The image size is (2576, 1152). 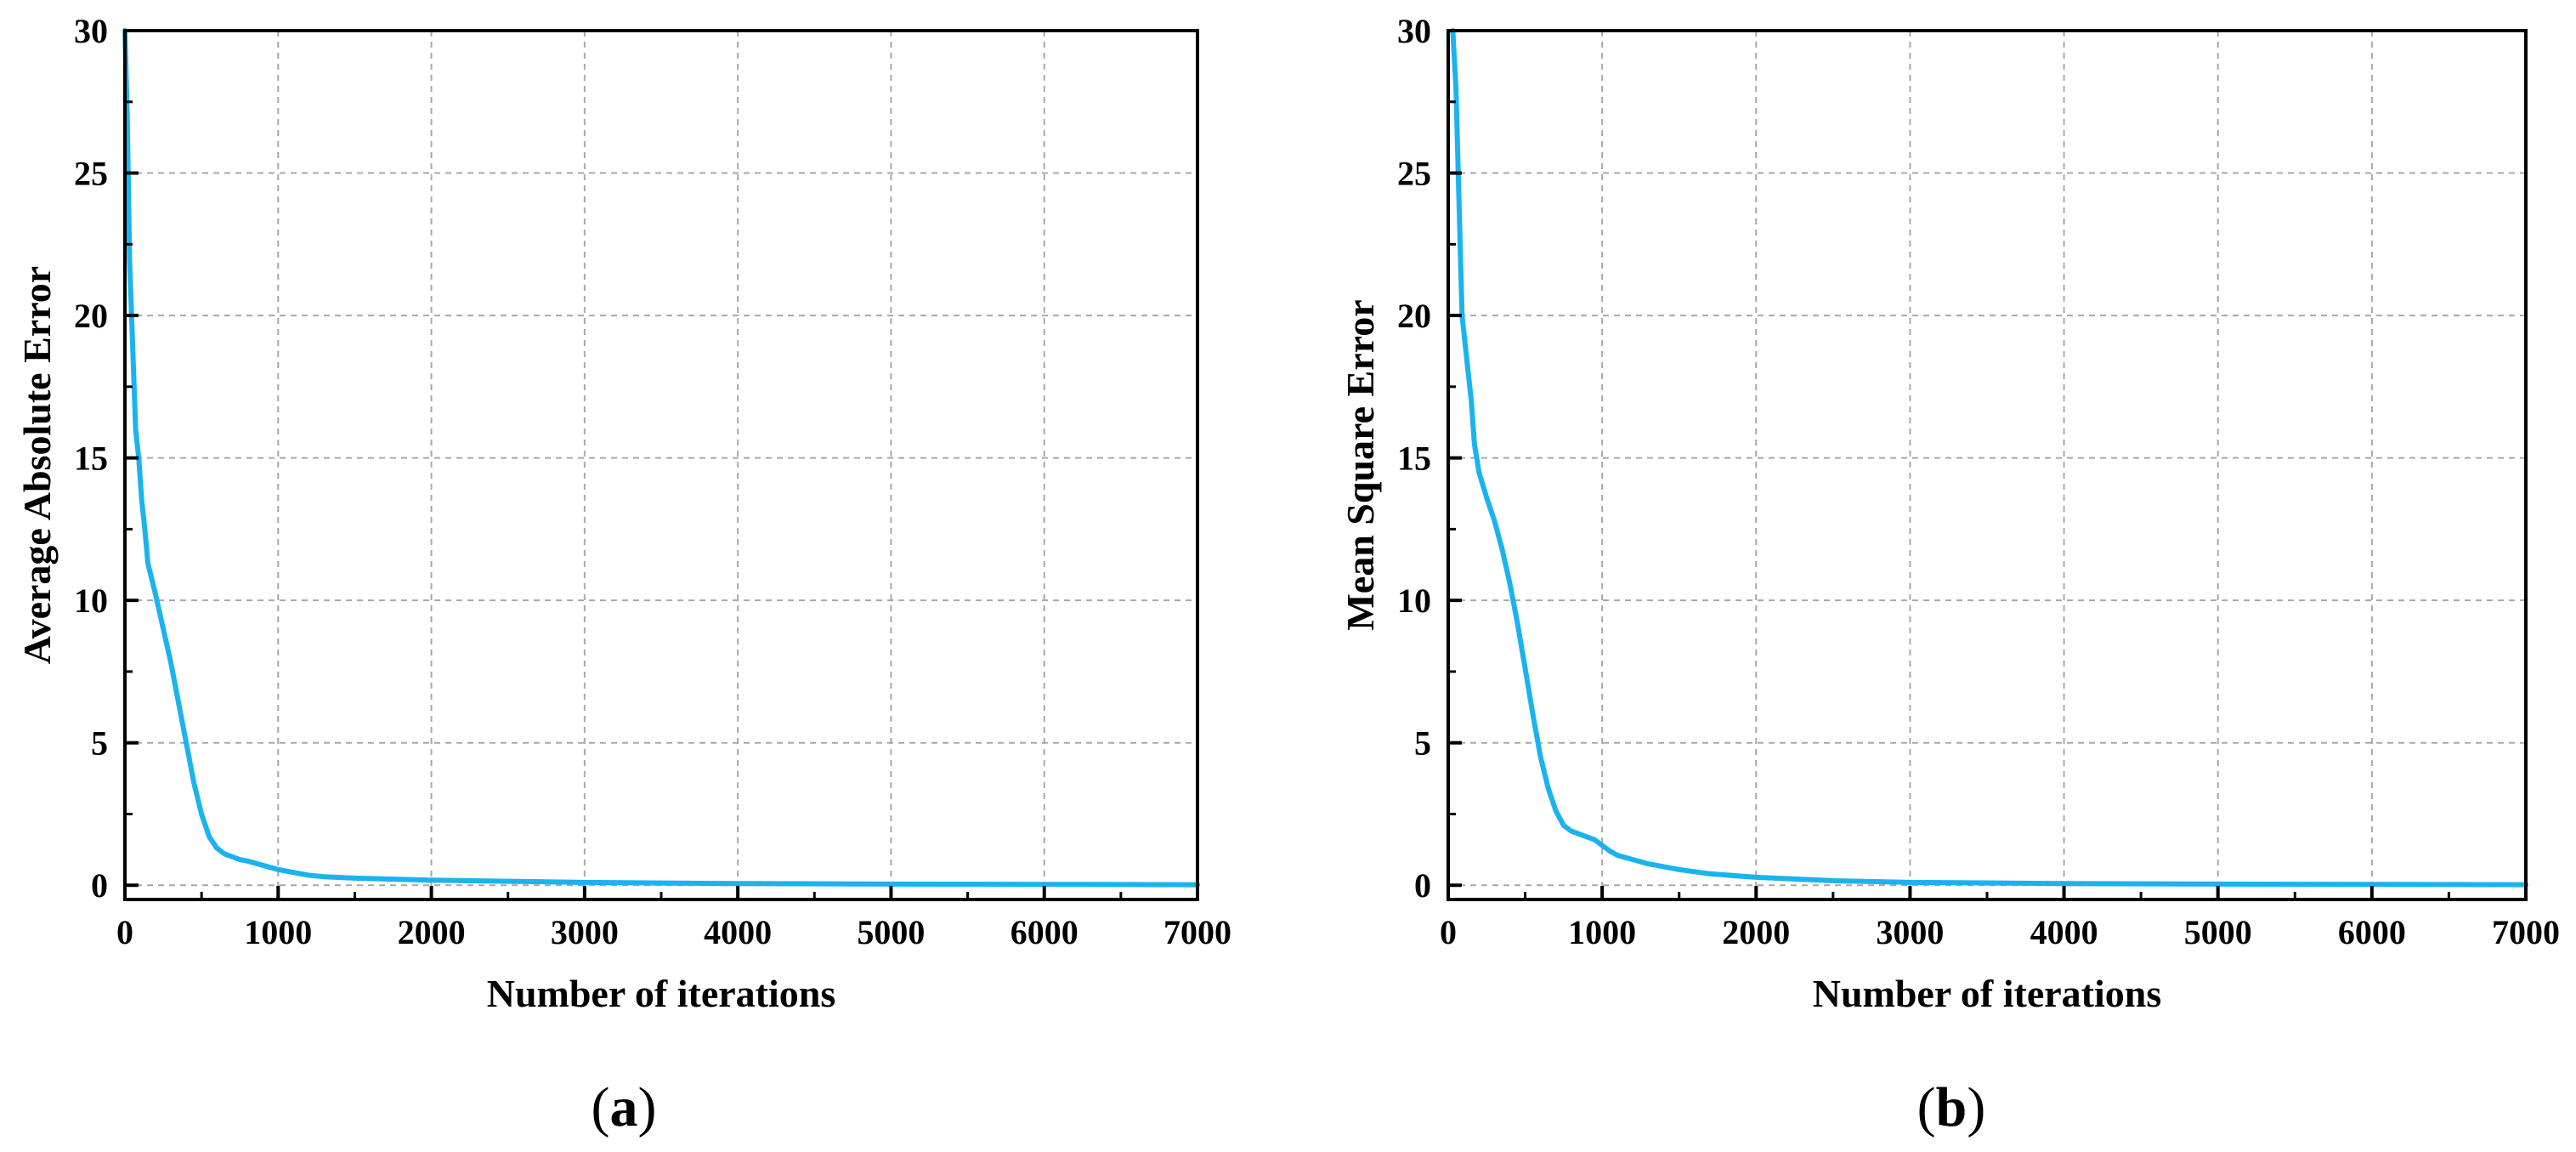 I want to click on y-axis-label: Mean Square Error, so click(x=1360, y=464).